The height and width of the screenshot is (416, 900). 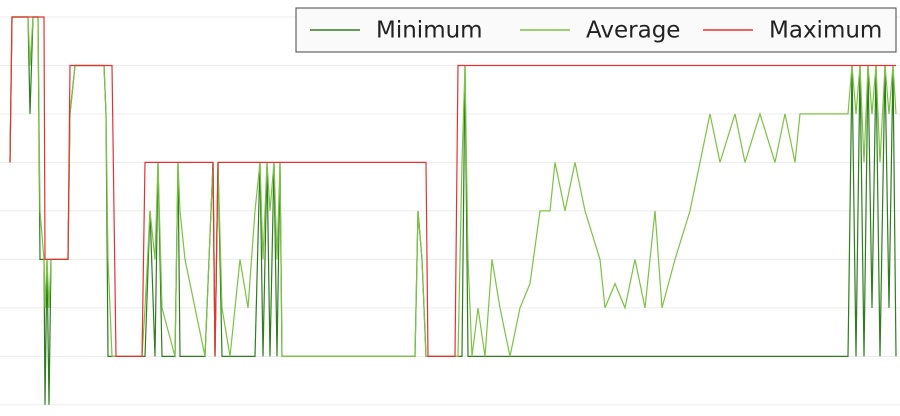 I want to click on legend-box, so click(x=596, y=30).